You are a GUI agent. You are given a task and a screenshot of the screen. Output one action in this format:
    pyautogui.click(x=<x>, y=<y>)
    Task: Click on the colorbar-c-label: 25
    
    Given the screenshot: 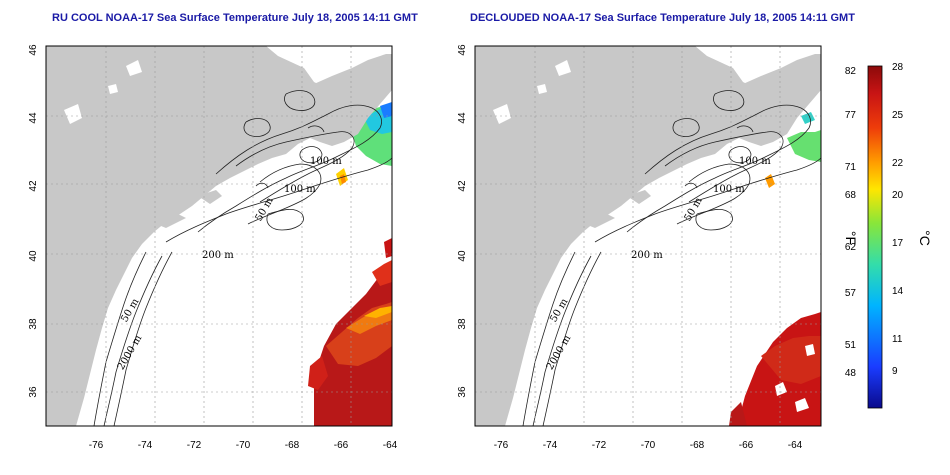 What is the action you would take?
    pyautogui.click(x=898, y=115)
    